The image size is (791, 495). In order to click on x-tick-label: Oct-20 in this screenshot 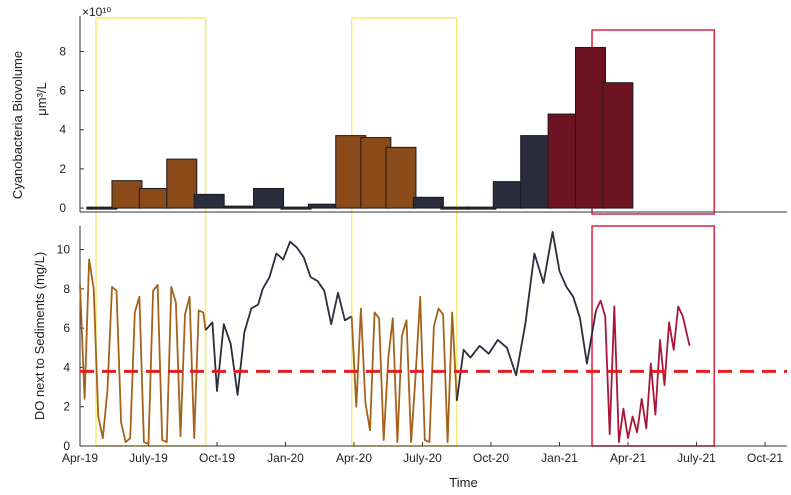, I will do `click(491, 458)`.